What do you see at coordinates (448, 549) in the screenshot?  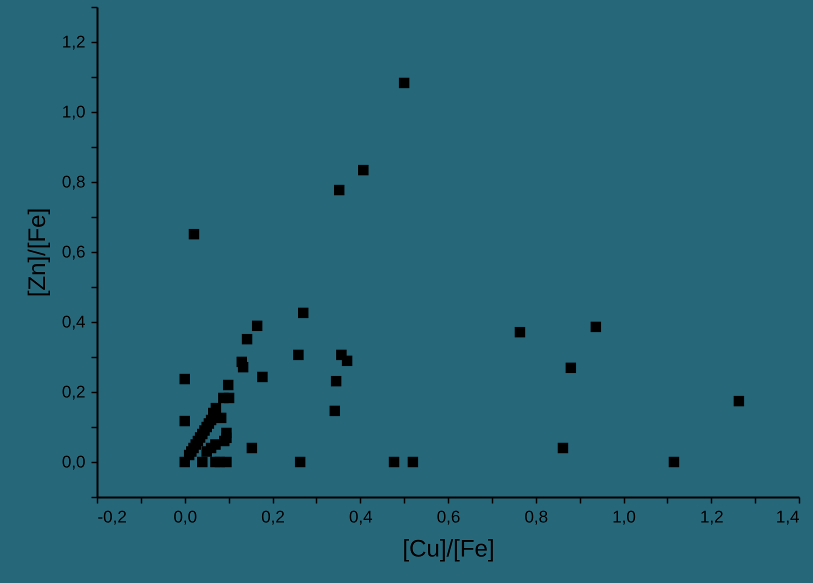 I see `x-axis-title: [Cu]/[Fe]` at bounding box center [448, 549].